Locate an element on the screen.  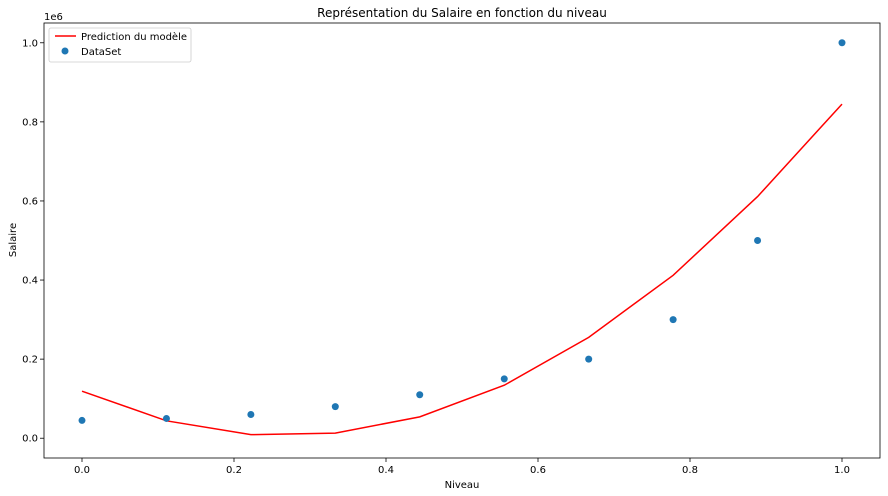
legend-label-prediction: Prediction du modèle is located at coordinates (134, 37).